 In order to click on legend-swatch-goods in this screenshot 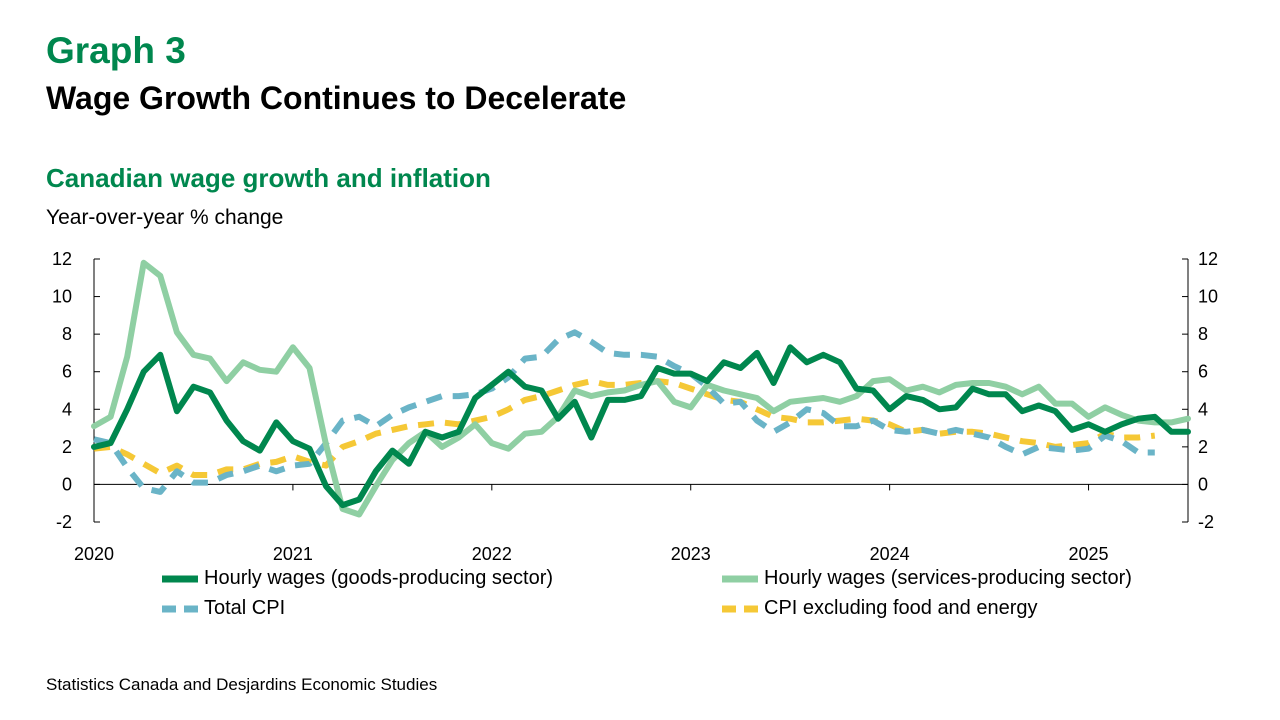, I will do `click(180, 578)`.